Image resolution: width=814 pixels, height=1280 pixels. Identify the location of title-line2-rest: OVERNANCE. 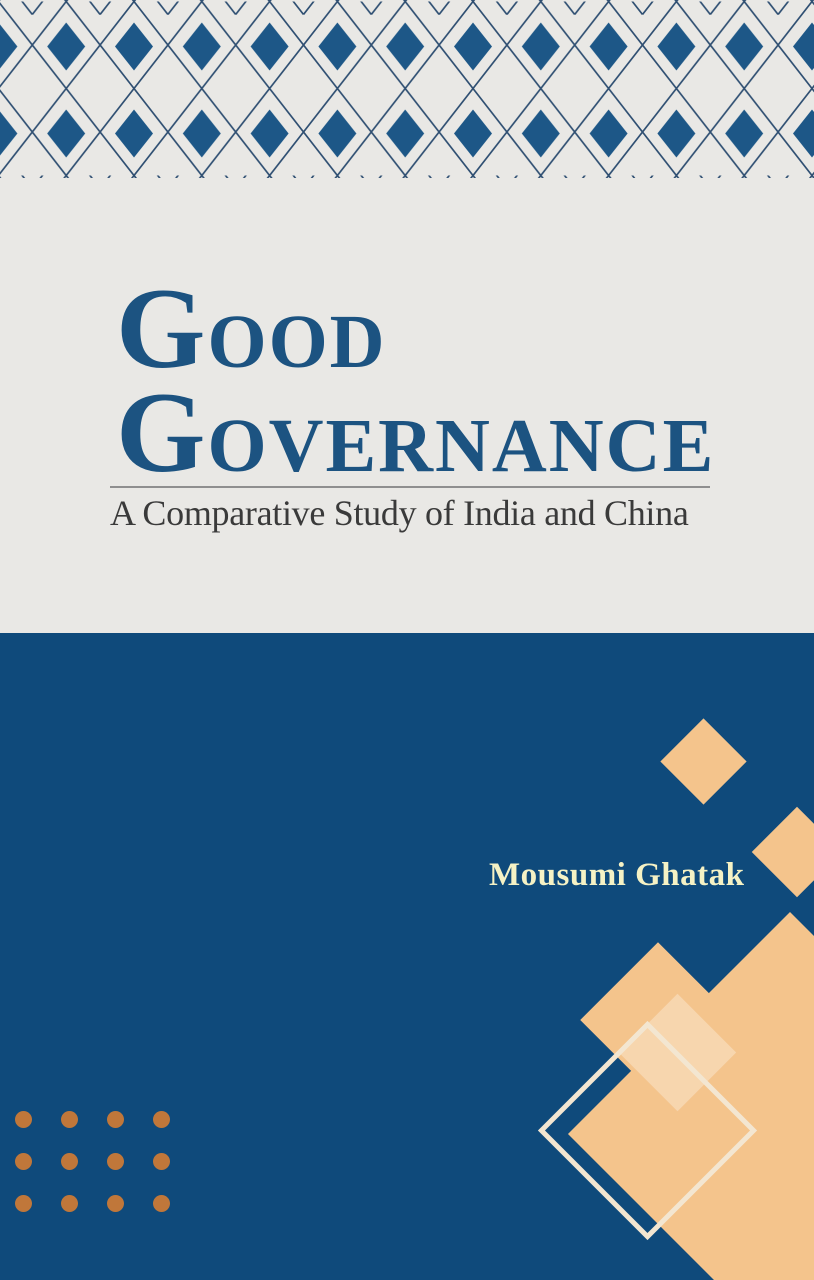
(461, 446).